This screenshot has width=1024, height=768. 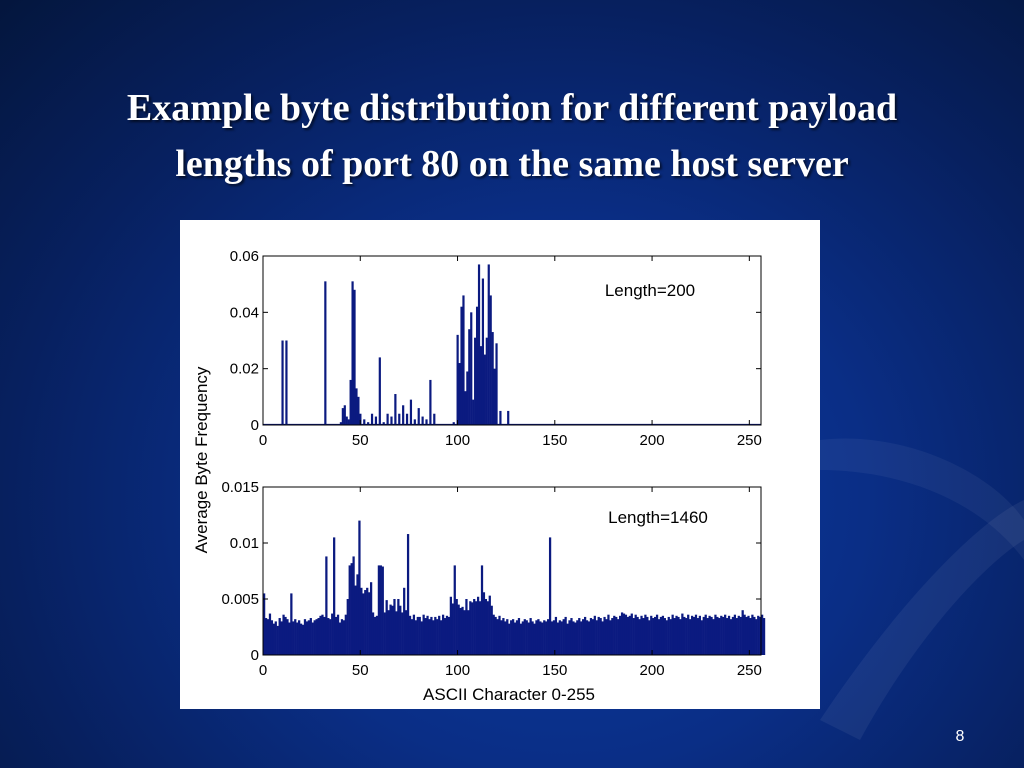 What do you see at coordinates (658, 517) in the screenshot?
I see `length-annotation: Length=1460` at bounding box center [658, 517].